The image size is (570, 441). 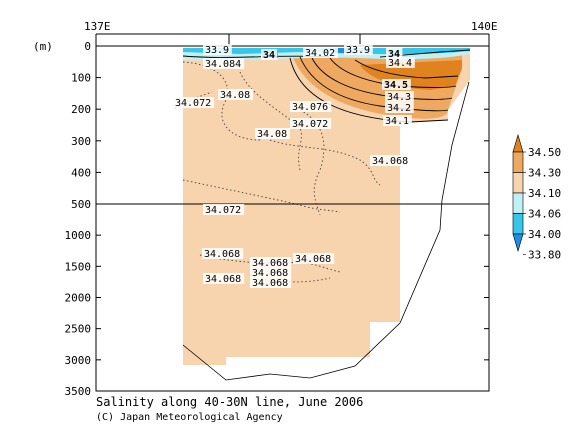 I want to click on depth-tick-label: 2000, so click(x=78, y=298).